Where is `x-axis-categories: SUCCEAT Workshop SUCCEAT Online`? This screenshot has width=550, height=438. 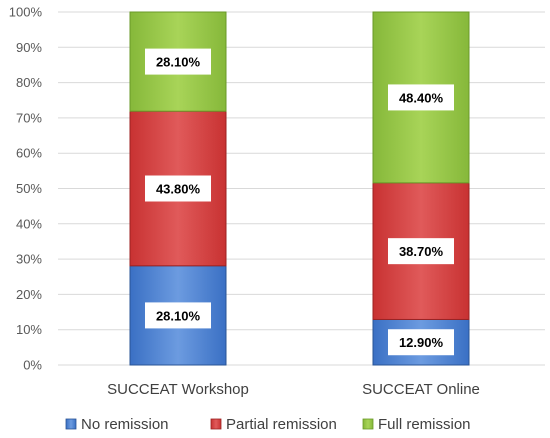
x-axis-categories: SUCCEAT Workshop SUCCEAT Online is located at coordinates (293, 389).